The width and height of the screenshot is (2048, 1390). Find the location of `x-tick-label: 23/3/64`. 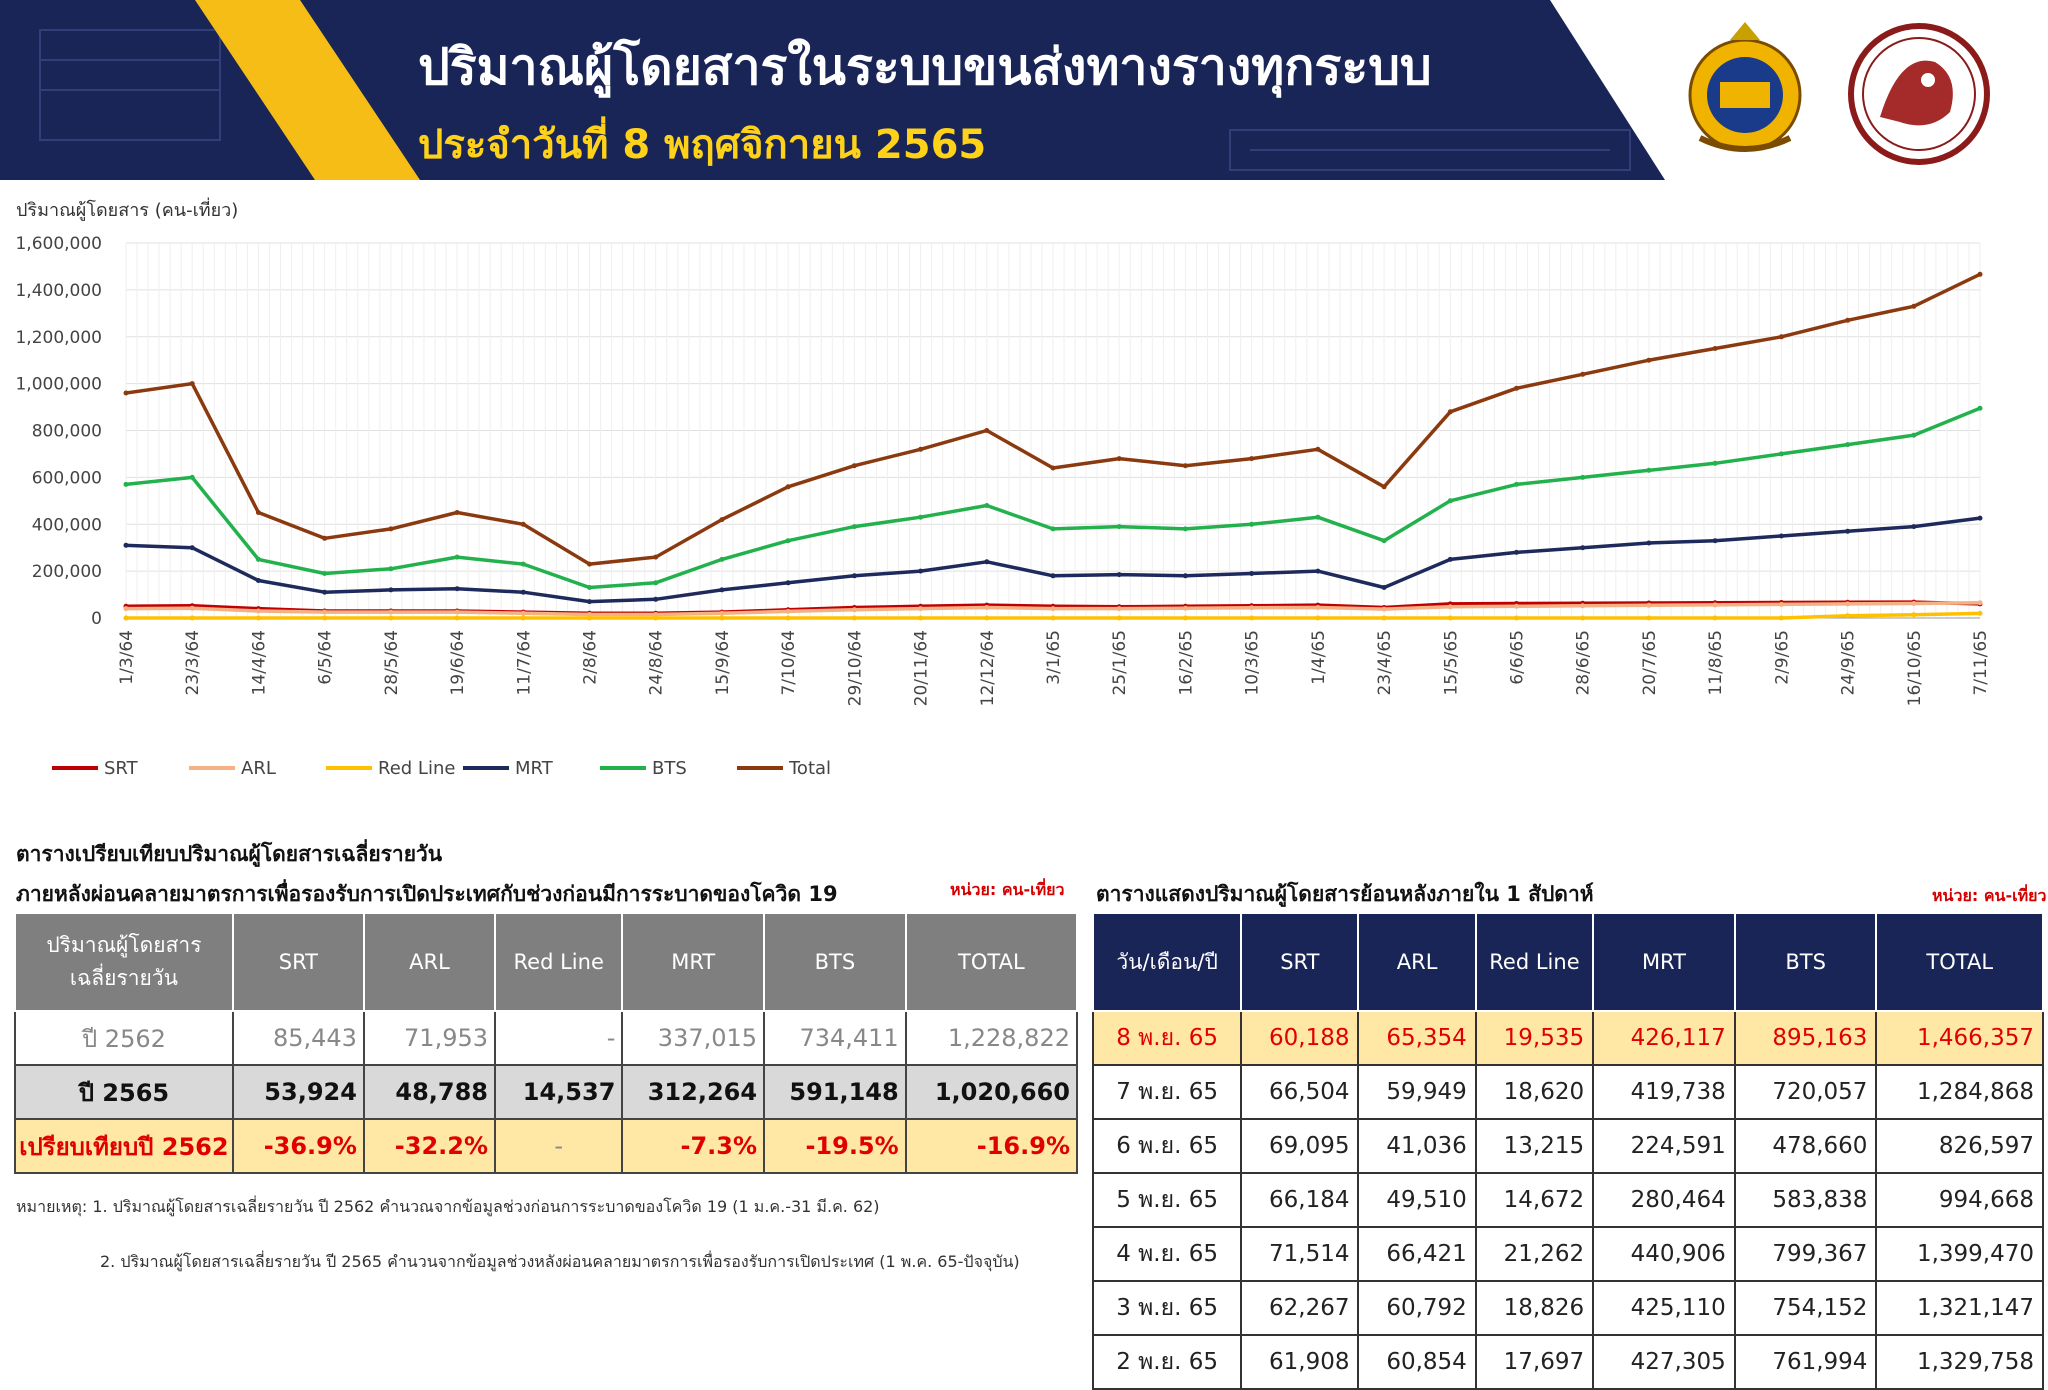

x-tick-label: 23/3/64 is located at coordinates (193, 663).